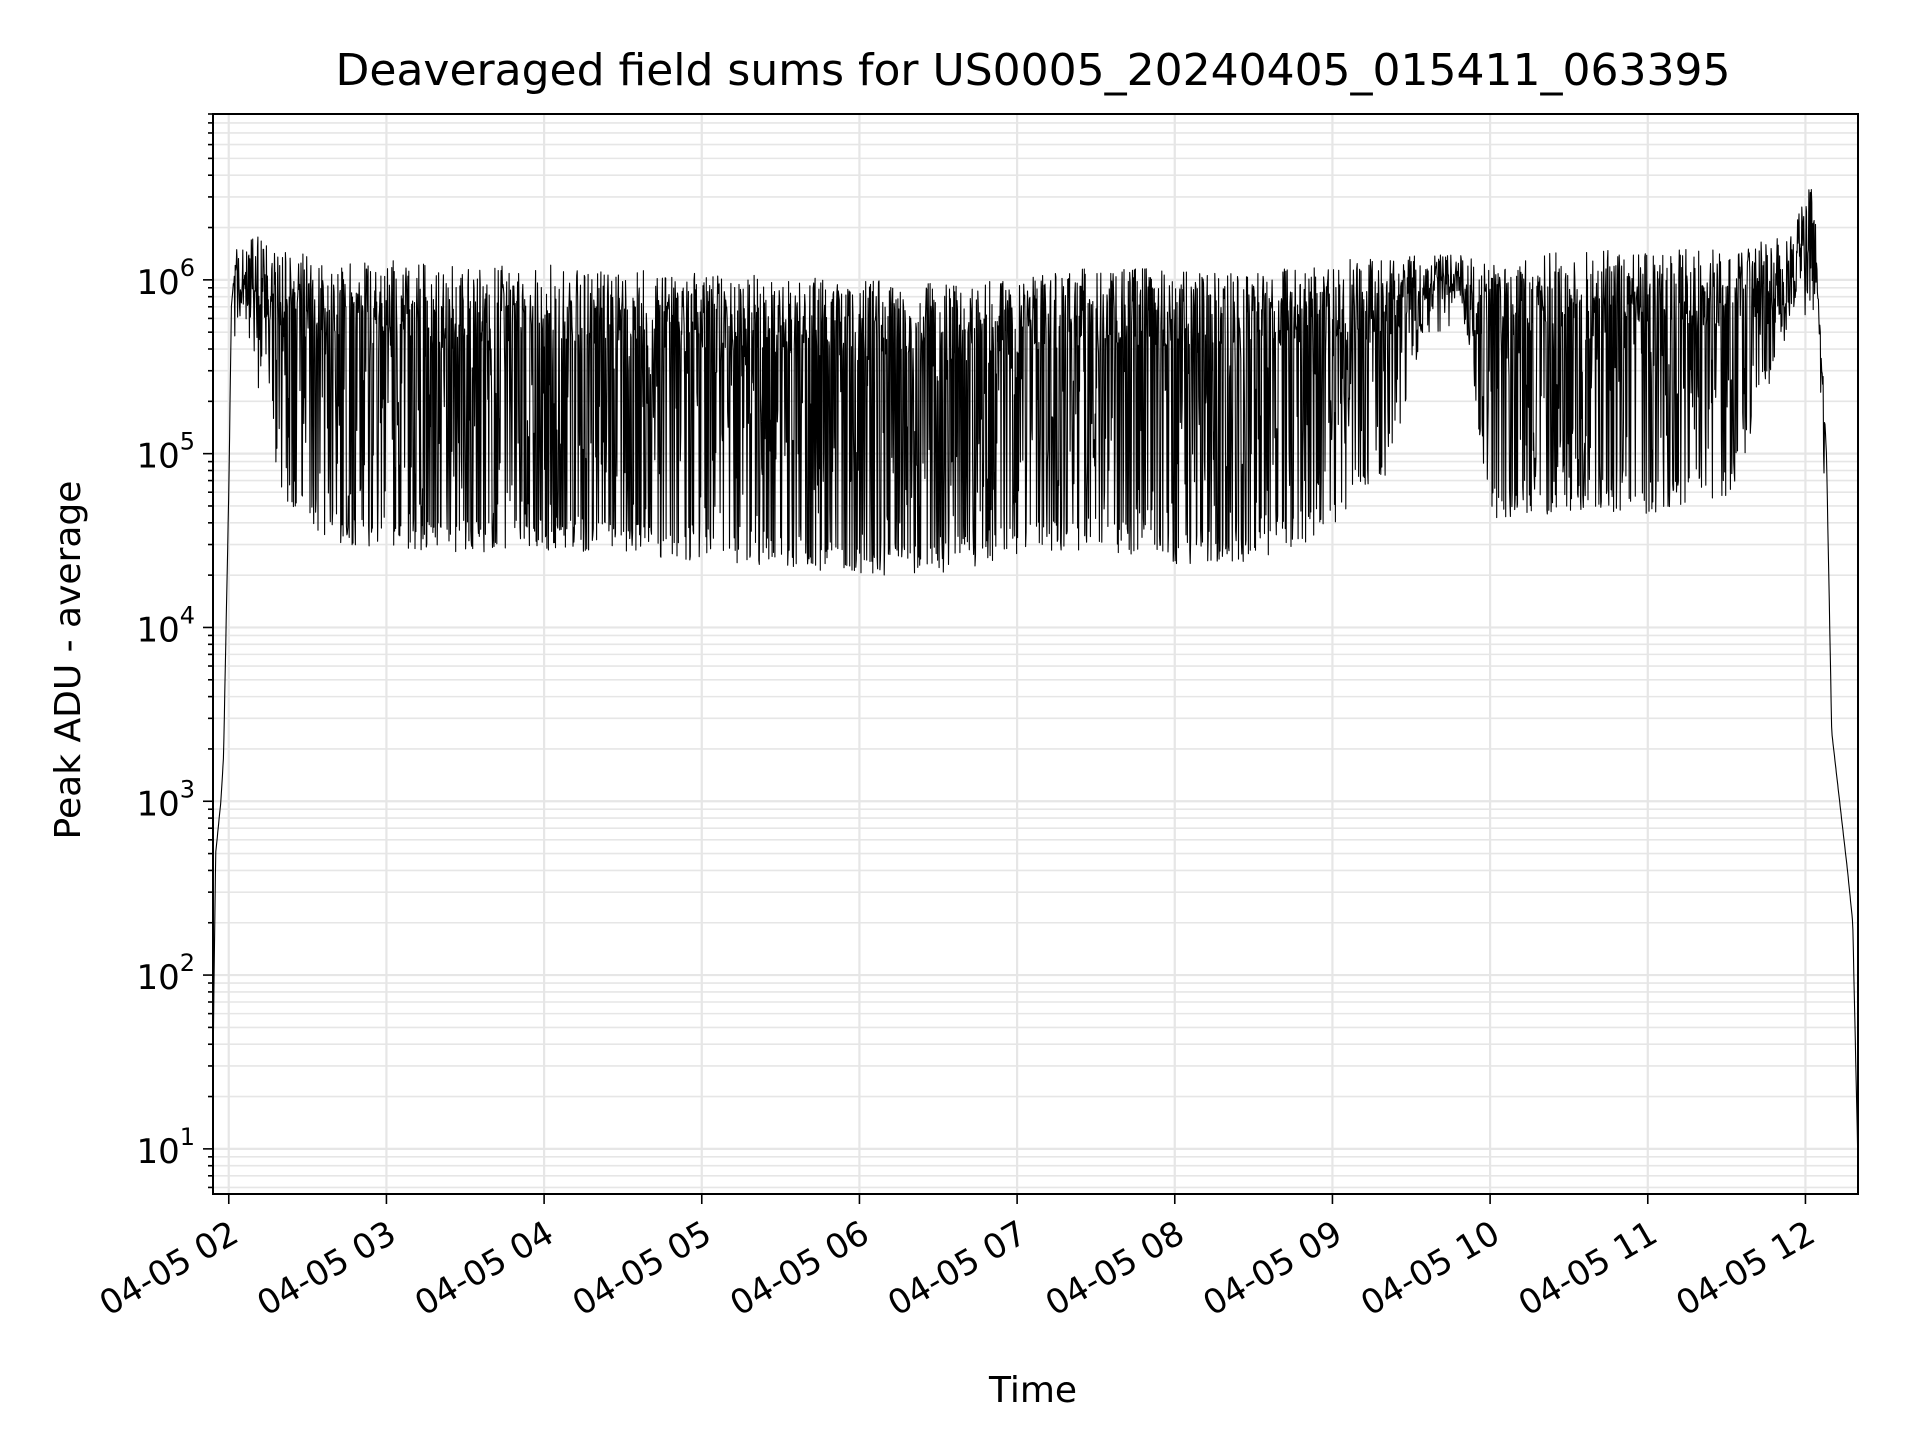 The width and height of the screenshot is (1920, 1445). Describe the element at coordinates (165, 799) in the screenshot. I see `y-tick-label: 10³` at that location.